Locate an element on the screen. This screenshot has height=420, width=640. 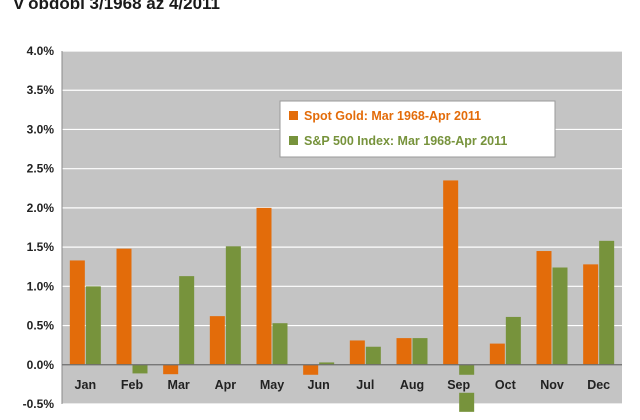
bar-sp500-oct is located at coordinates (513, 340).